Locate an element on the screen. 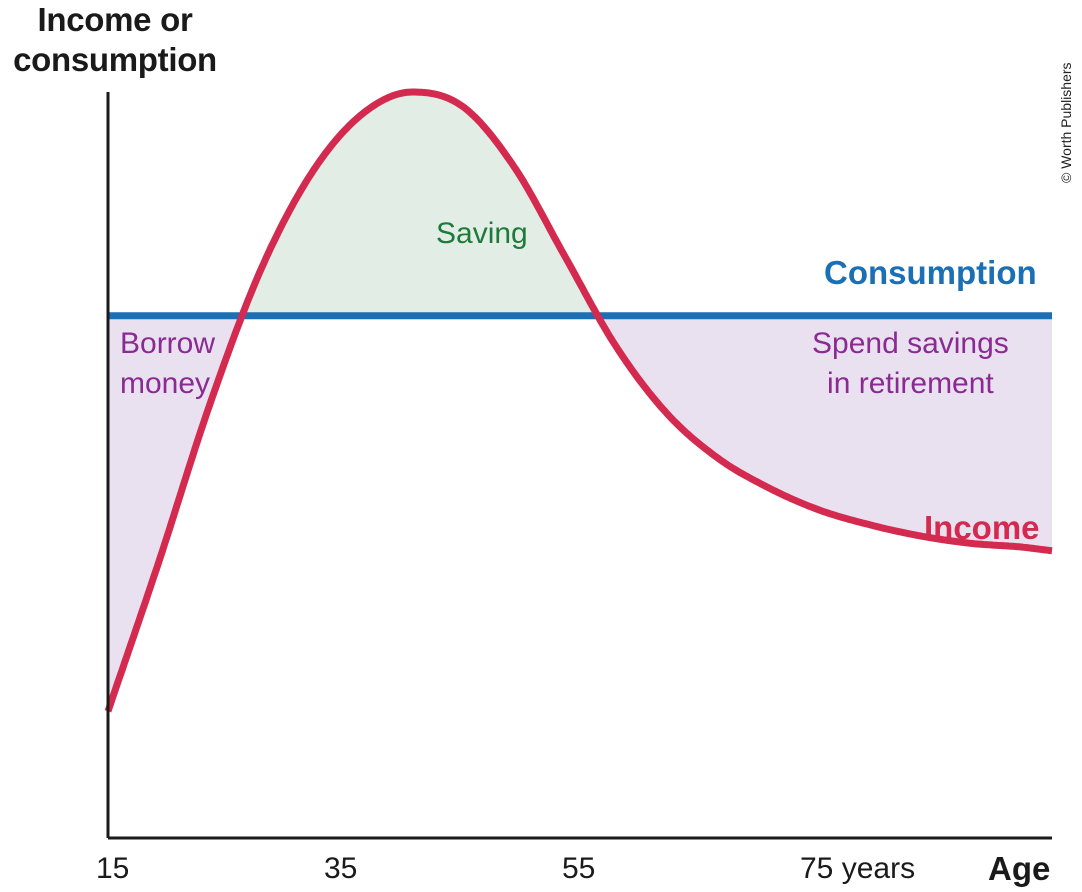 The image size is (1082, 892). x-tick-15: 15 is located at coordinates (113, 868).